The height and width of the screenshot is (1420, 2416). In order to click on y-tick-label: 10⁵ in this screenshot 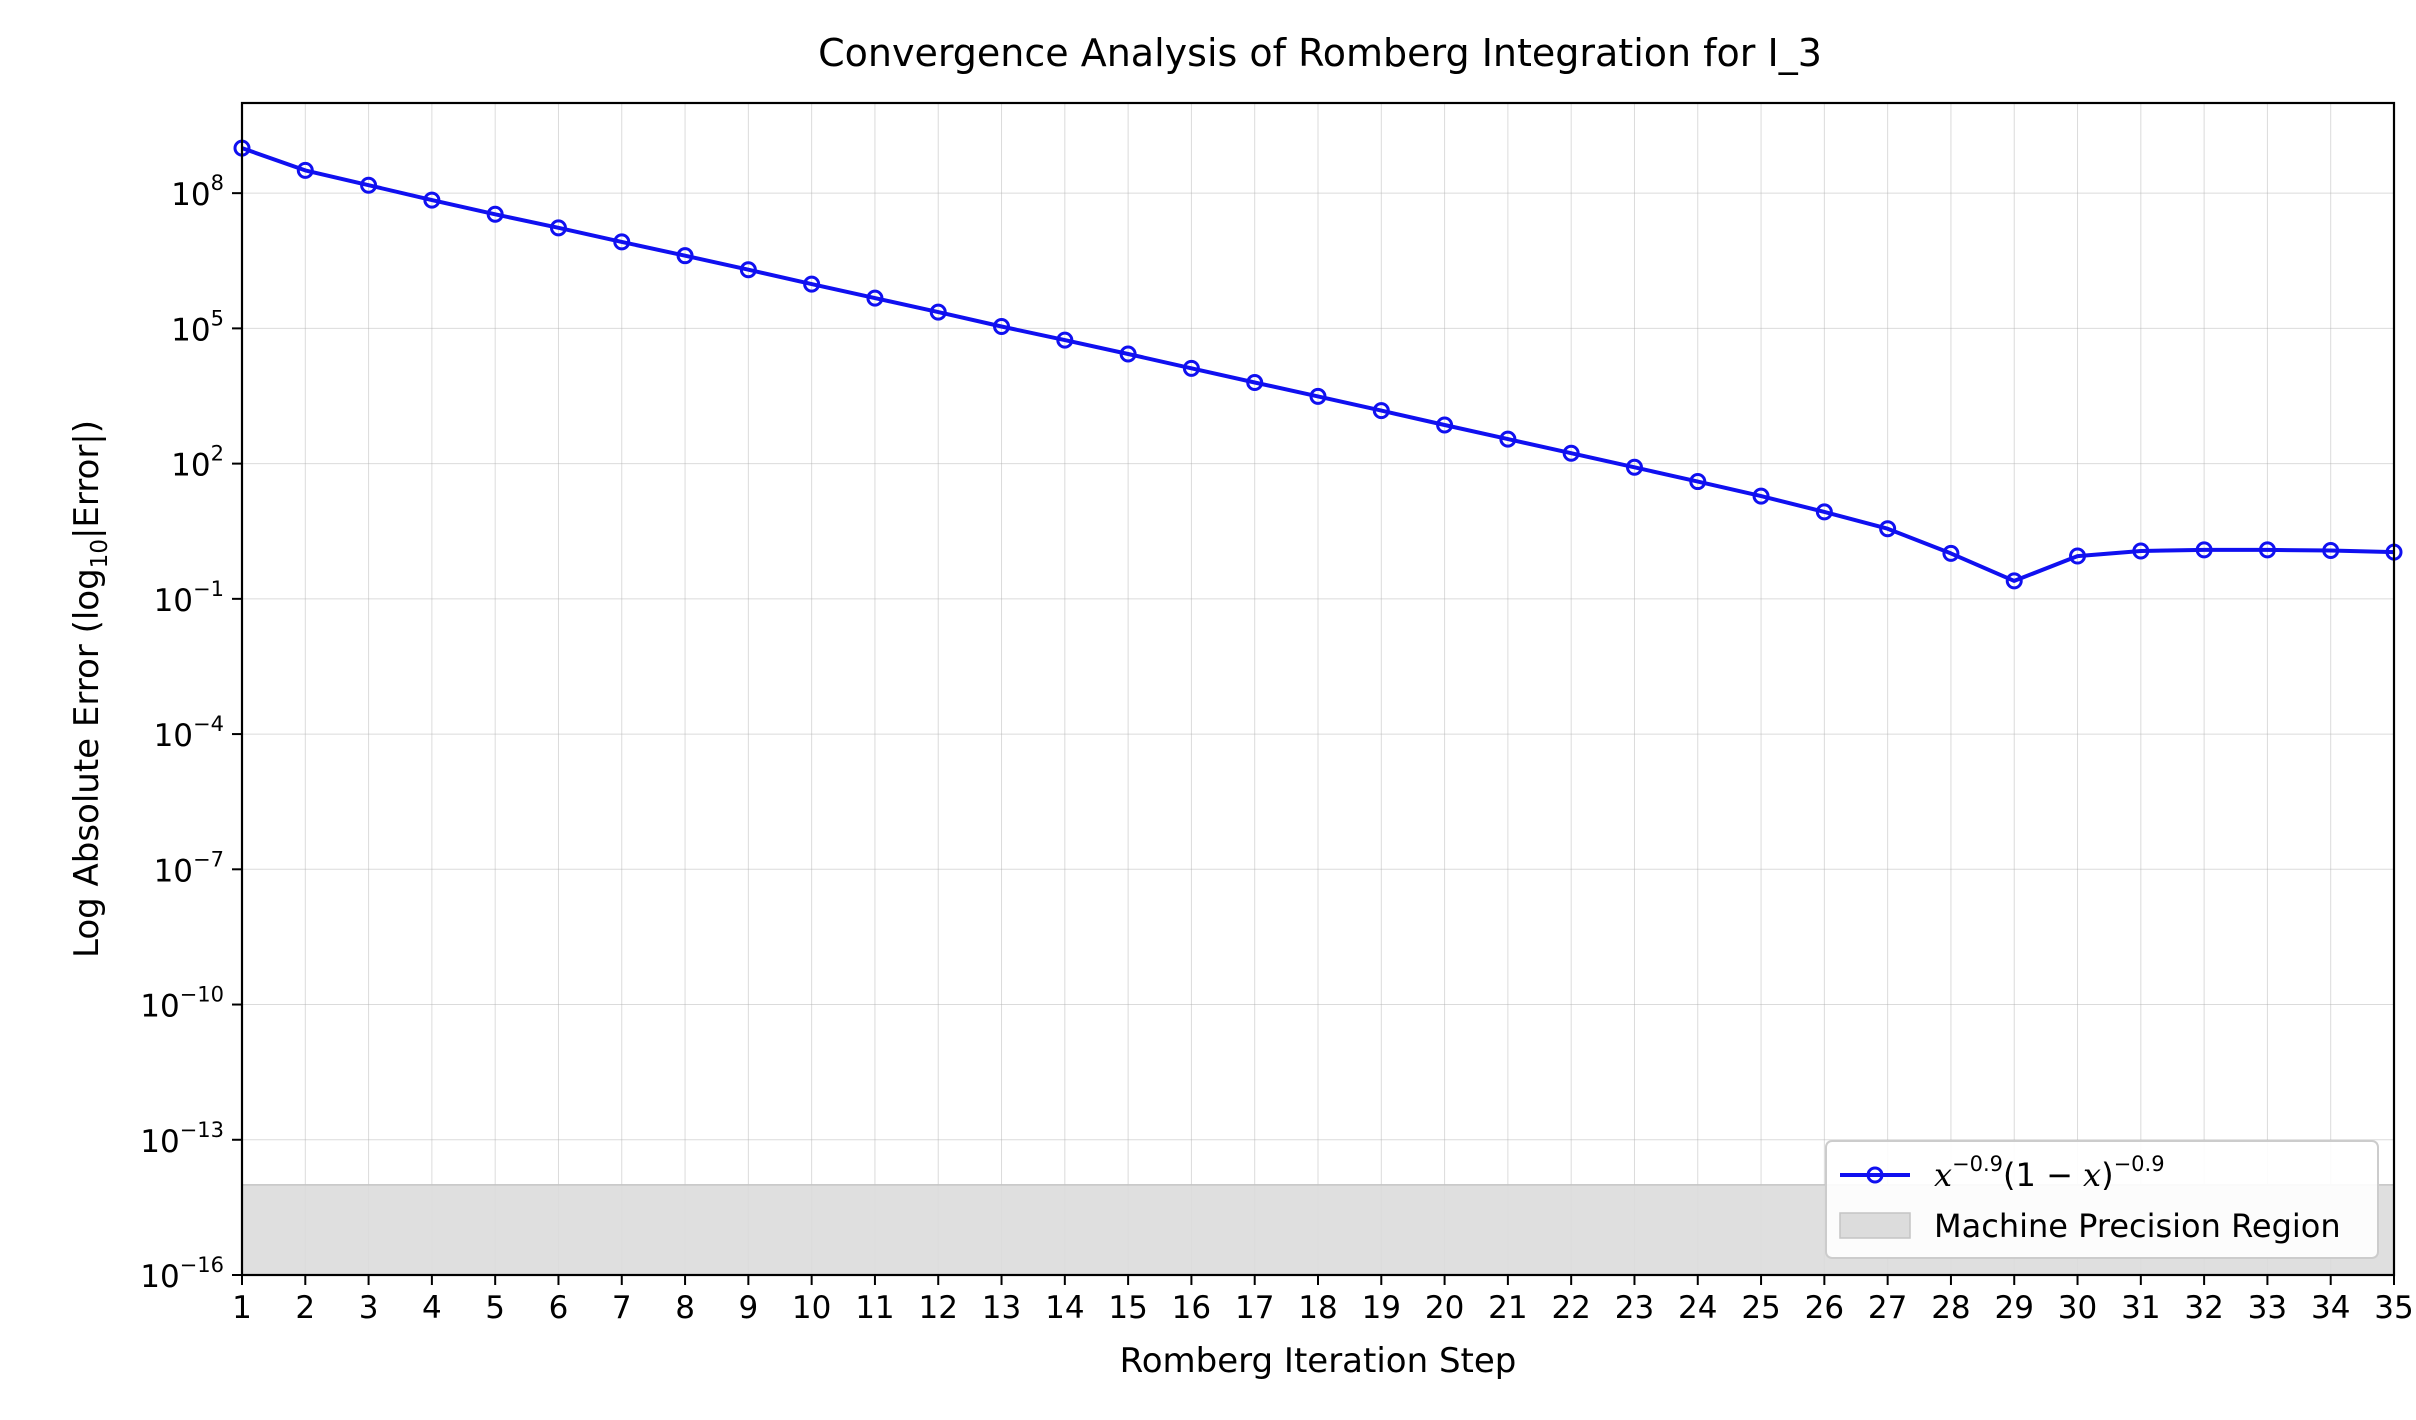, I will do `click(197, 327)`.